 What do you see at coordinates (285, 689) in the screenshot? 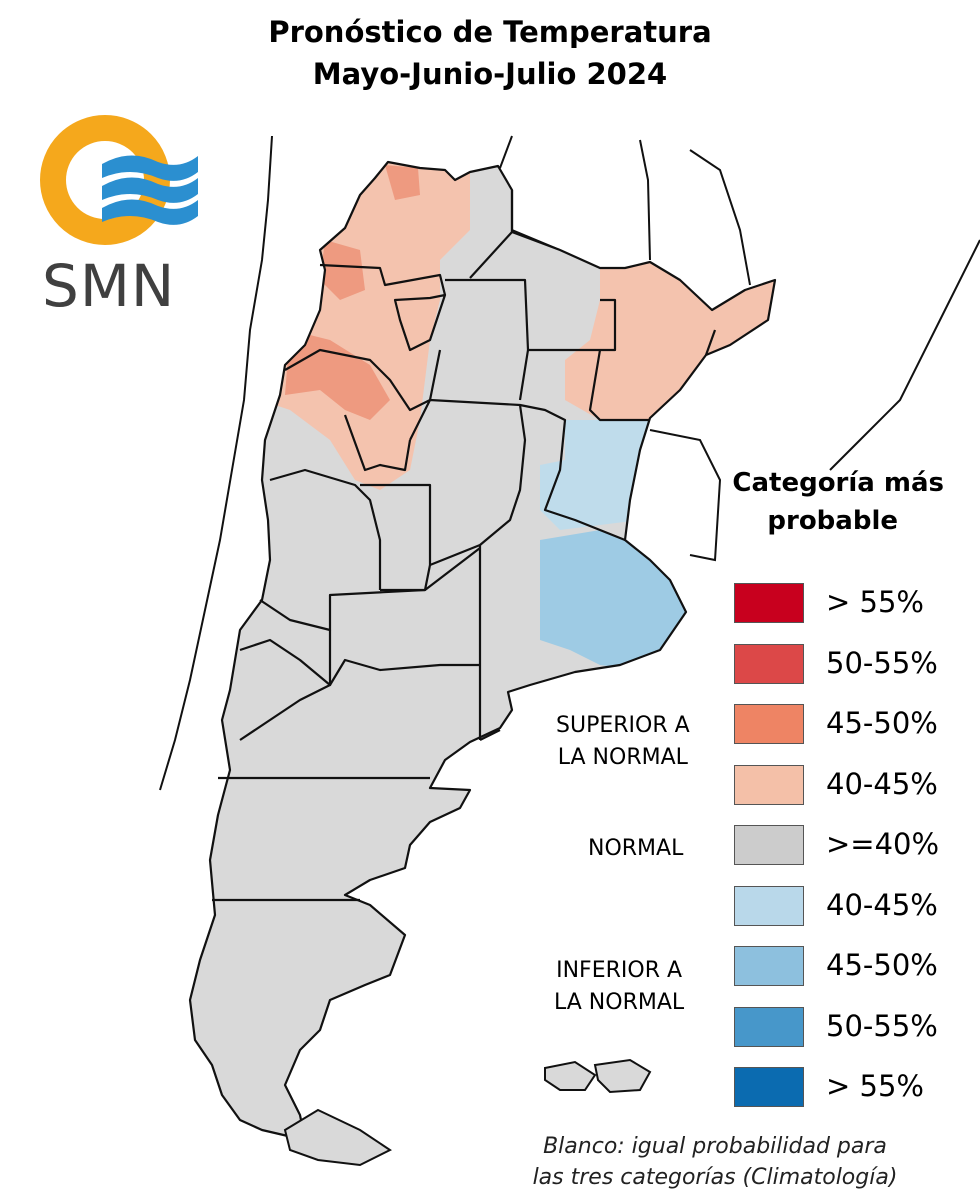
I see `border-neuquen-rionegro` at bounding box center [285, 689].